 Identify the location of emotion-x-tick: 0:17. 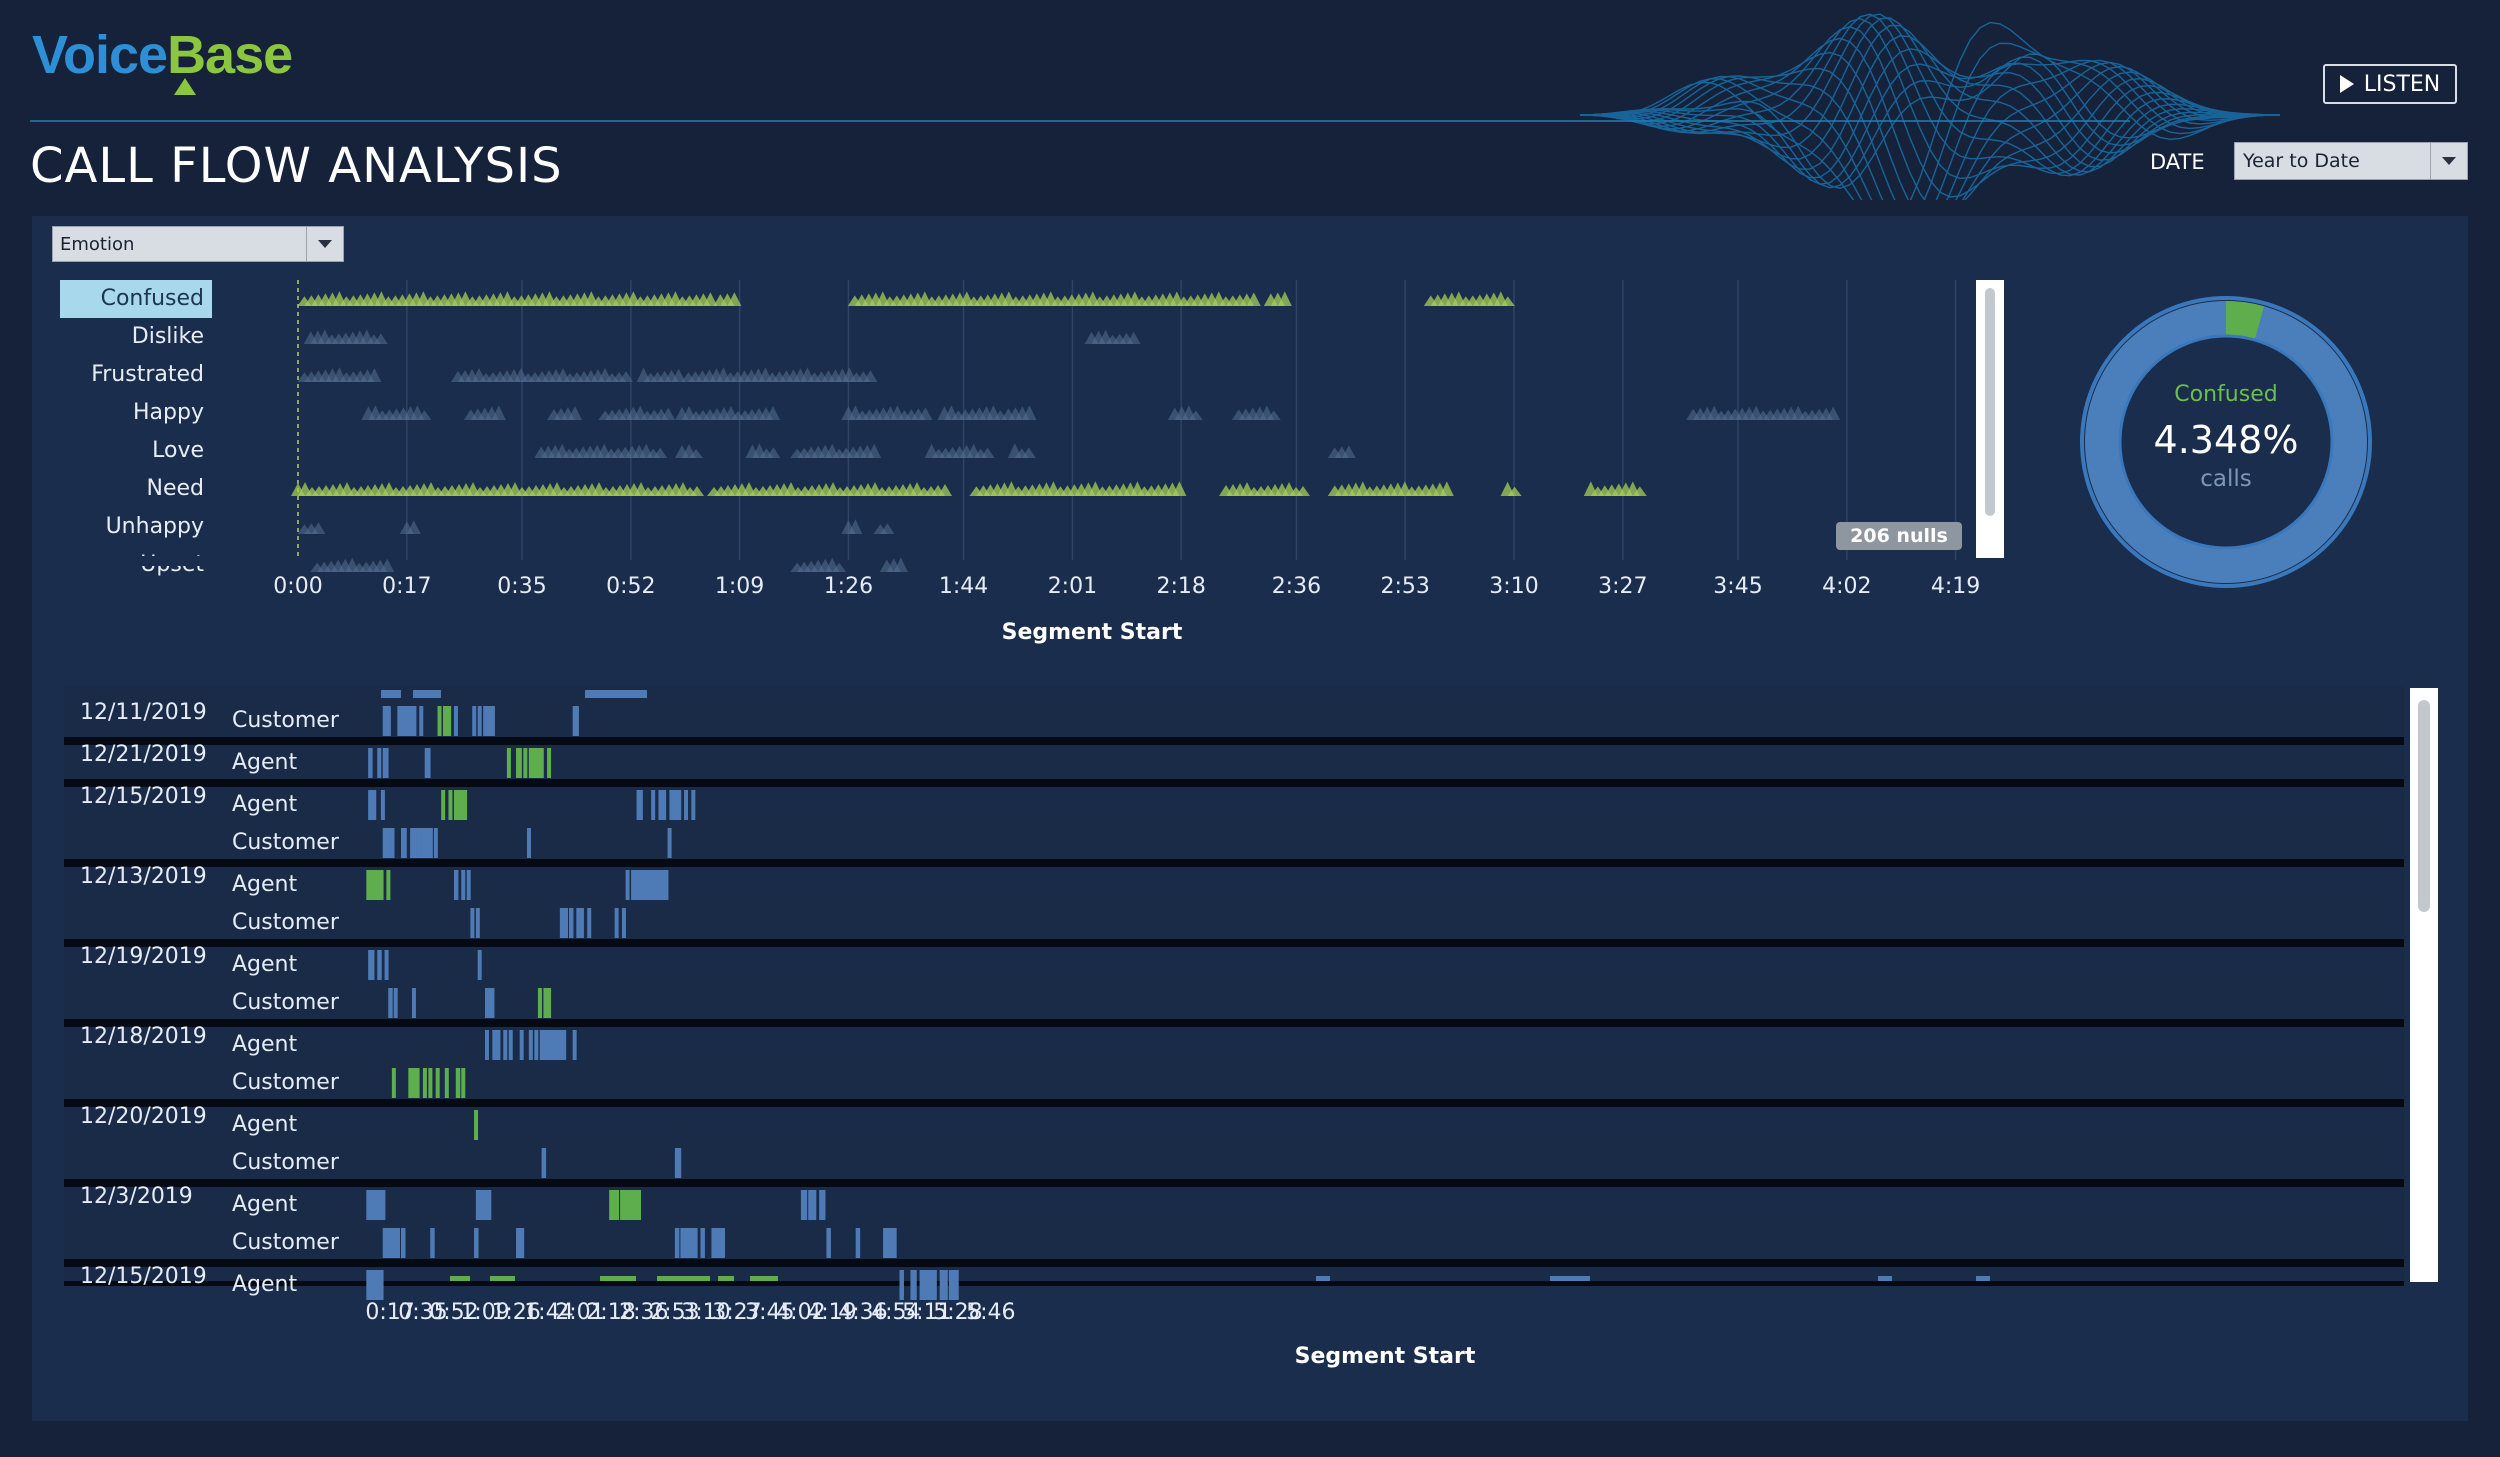
(407, 586).